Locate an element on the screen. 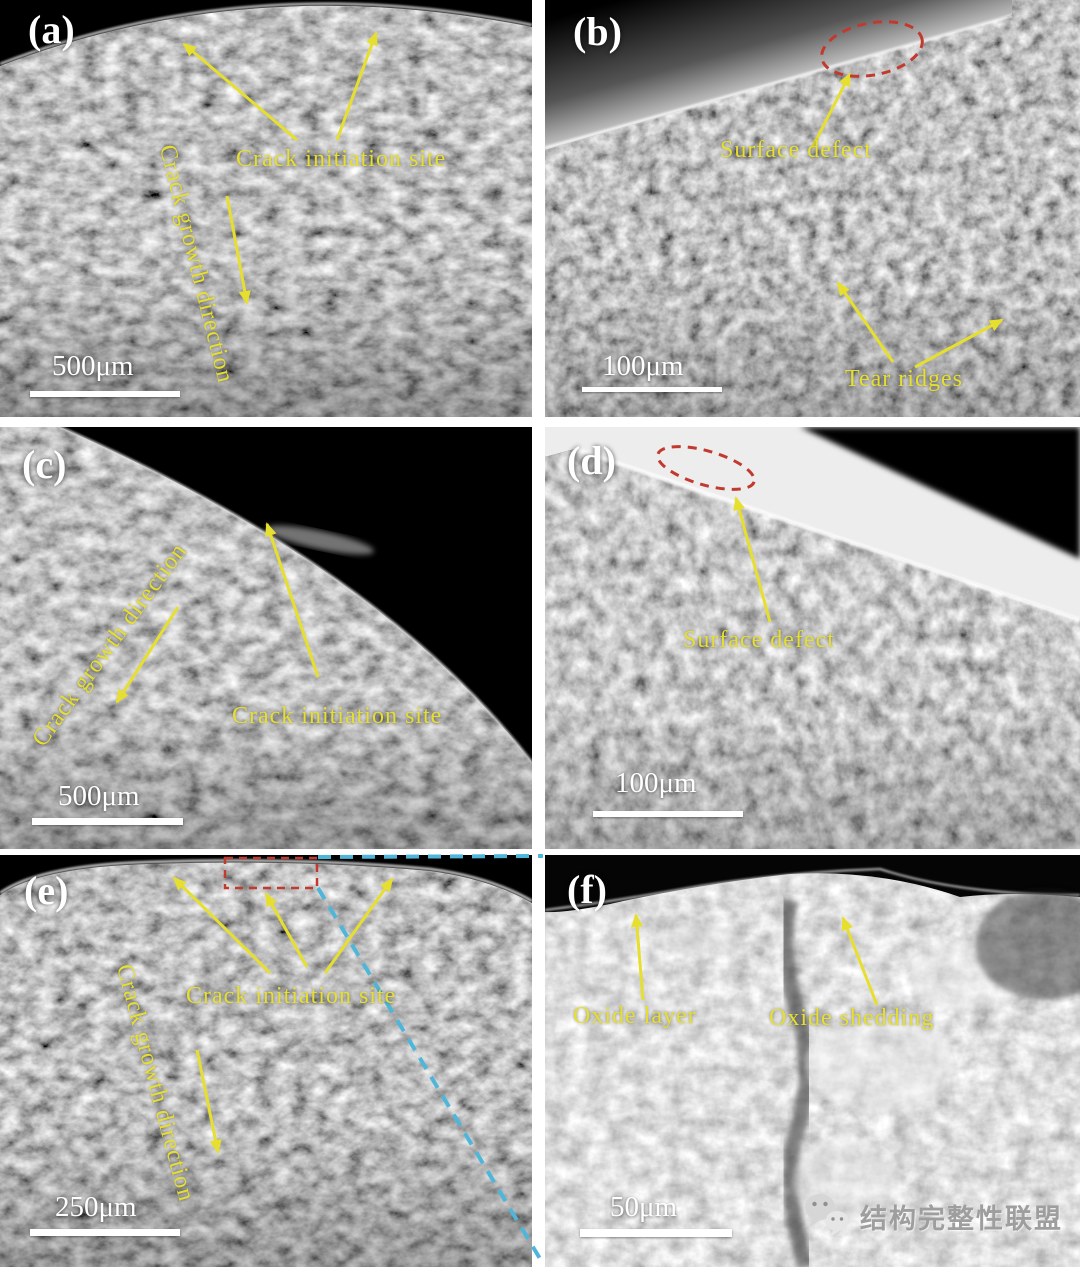 Image resolution: width=1080 pixels, height=1267 pixels. crack-initiation-arrow-e2 is located at coordinates (286, 930).